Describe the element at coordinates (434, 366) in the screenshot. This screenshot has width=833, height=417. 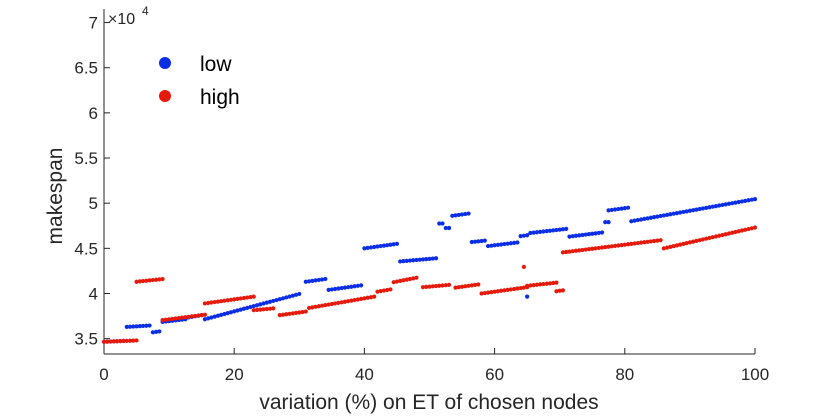
I see `x-axis-ticks: 0 20 40 60 80 100` at that location.